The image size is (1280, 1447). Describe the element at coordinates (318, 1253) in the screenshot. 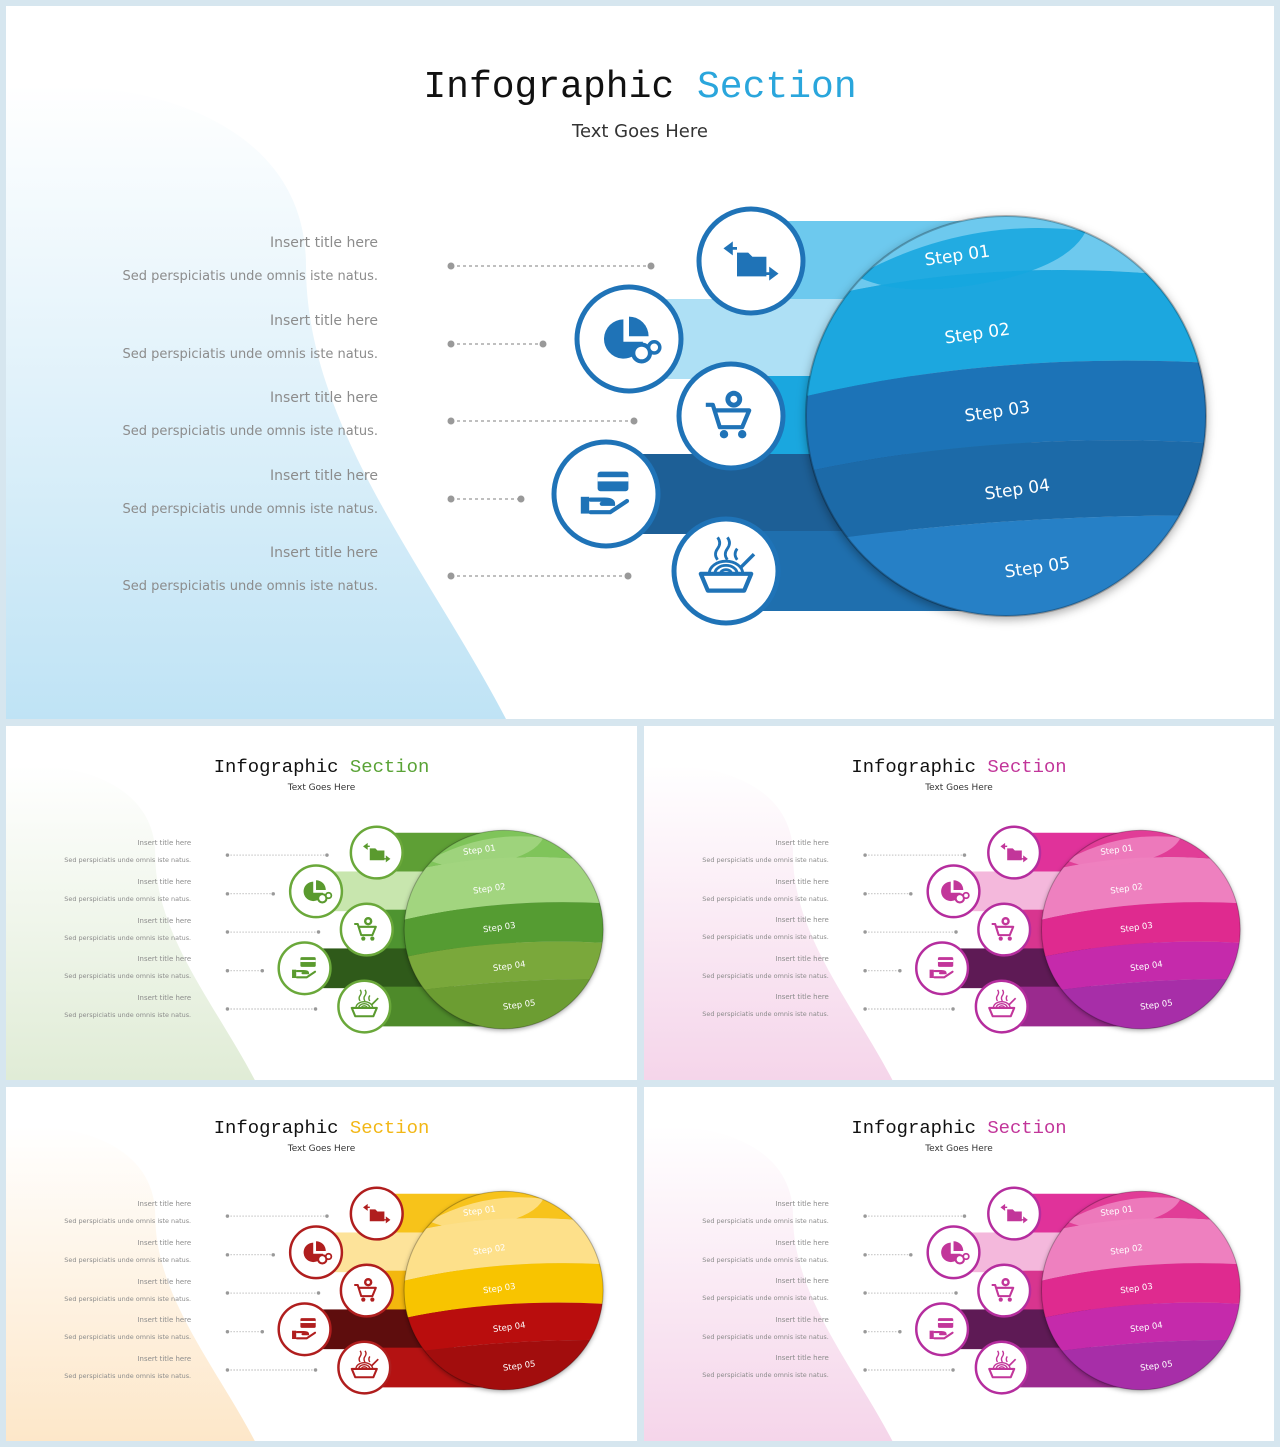

I see `pie-chart-gear-icon` at that location.